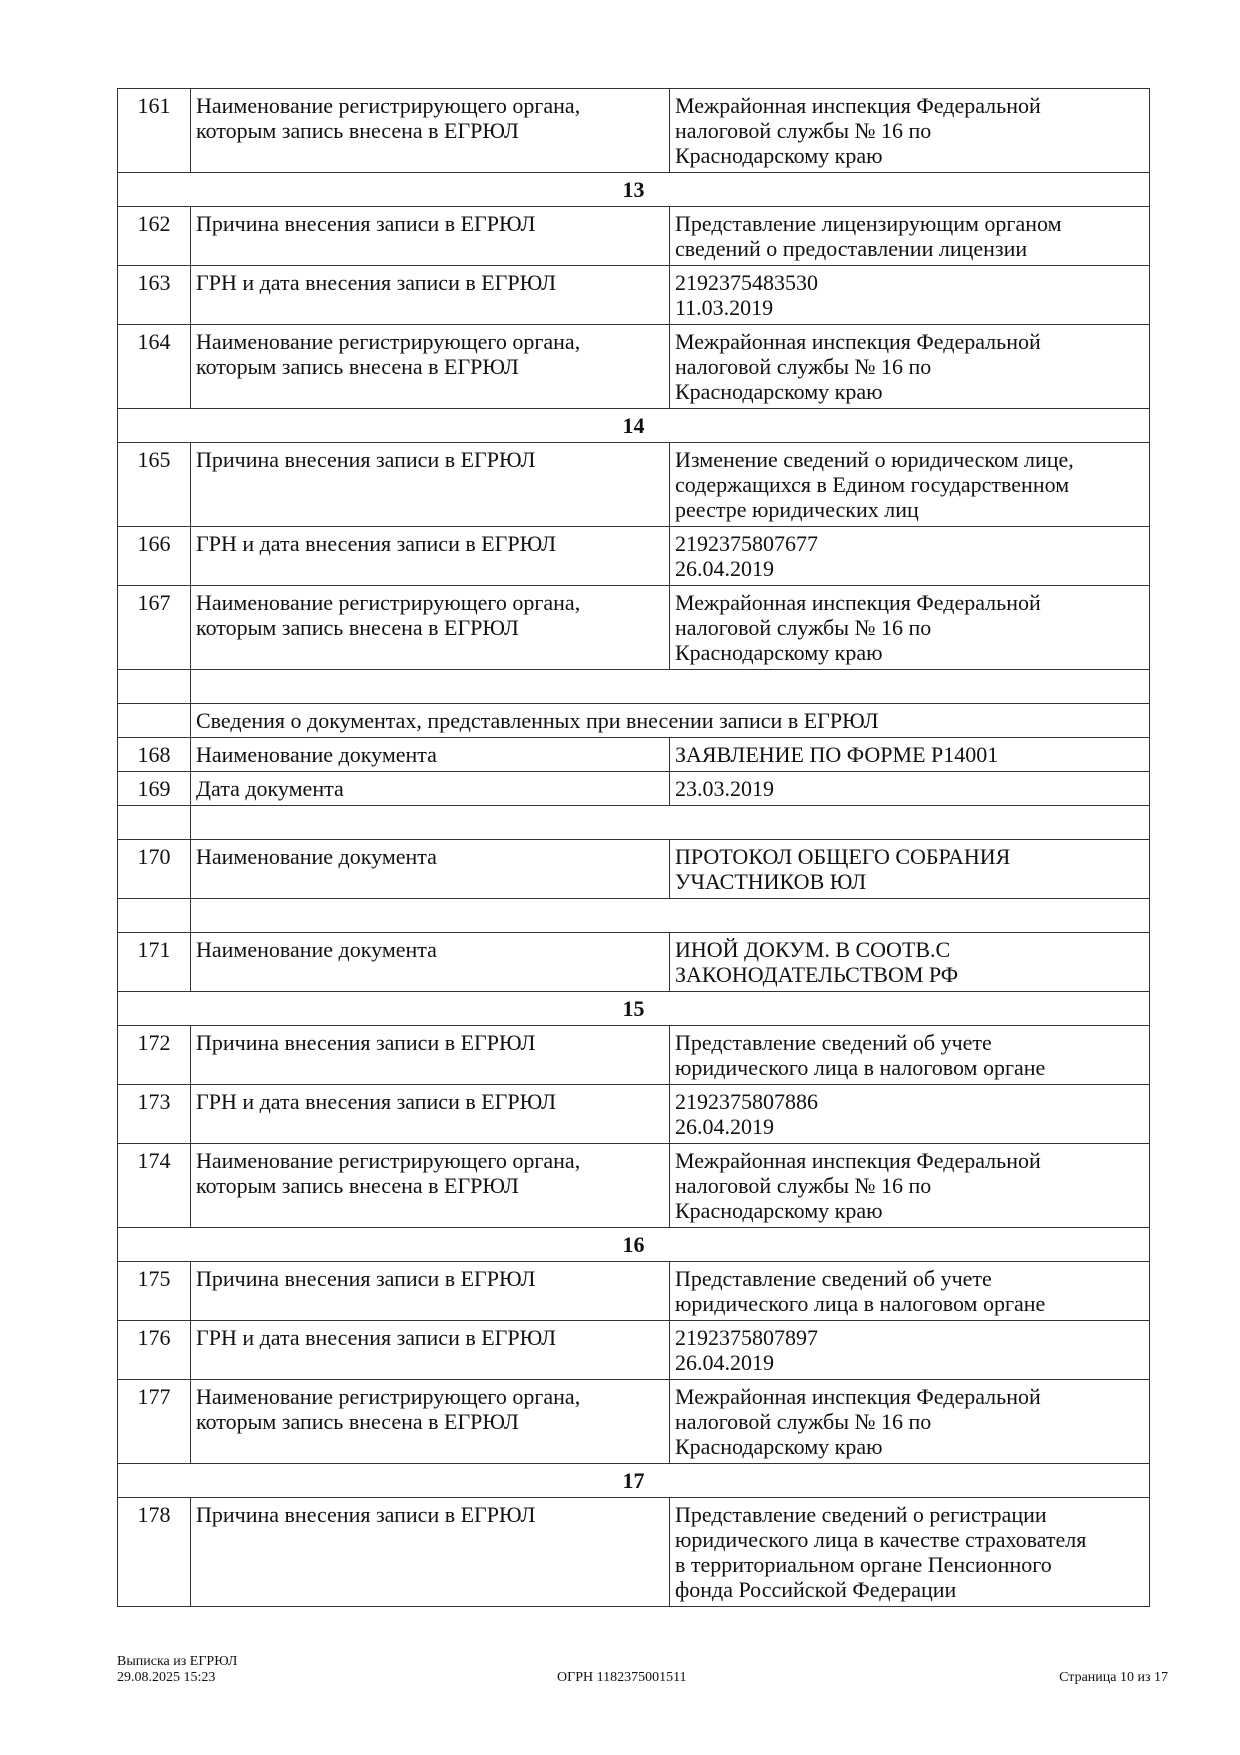 Image resolution: width=1240 pixels, height=1755 pixels. What do you see at coordinates (868, 223) in the screenshot?
I see `value-line: Представление лицензирующим органом` at bounding box center [868, 223].